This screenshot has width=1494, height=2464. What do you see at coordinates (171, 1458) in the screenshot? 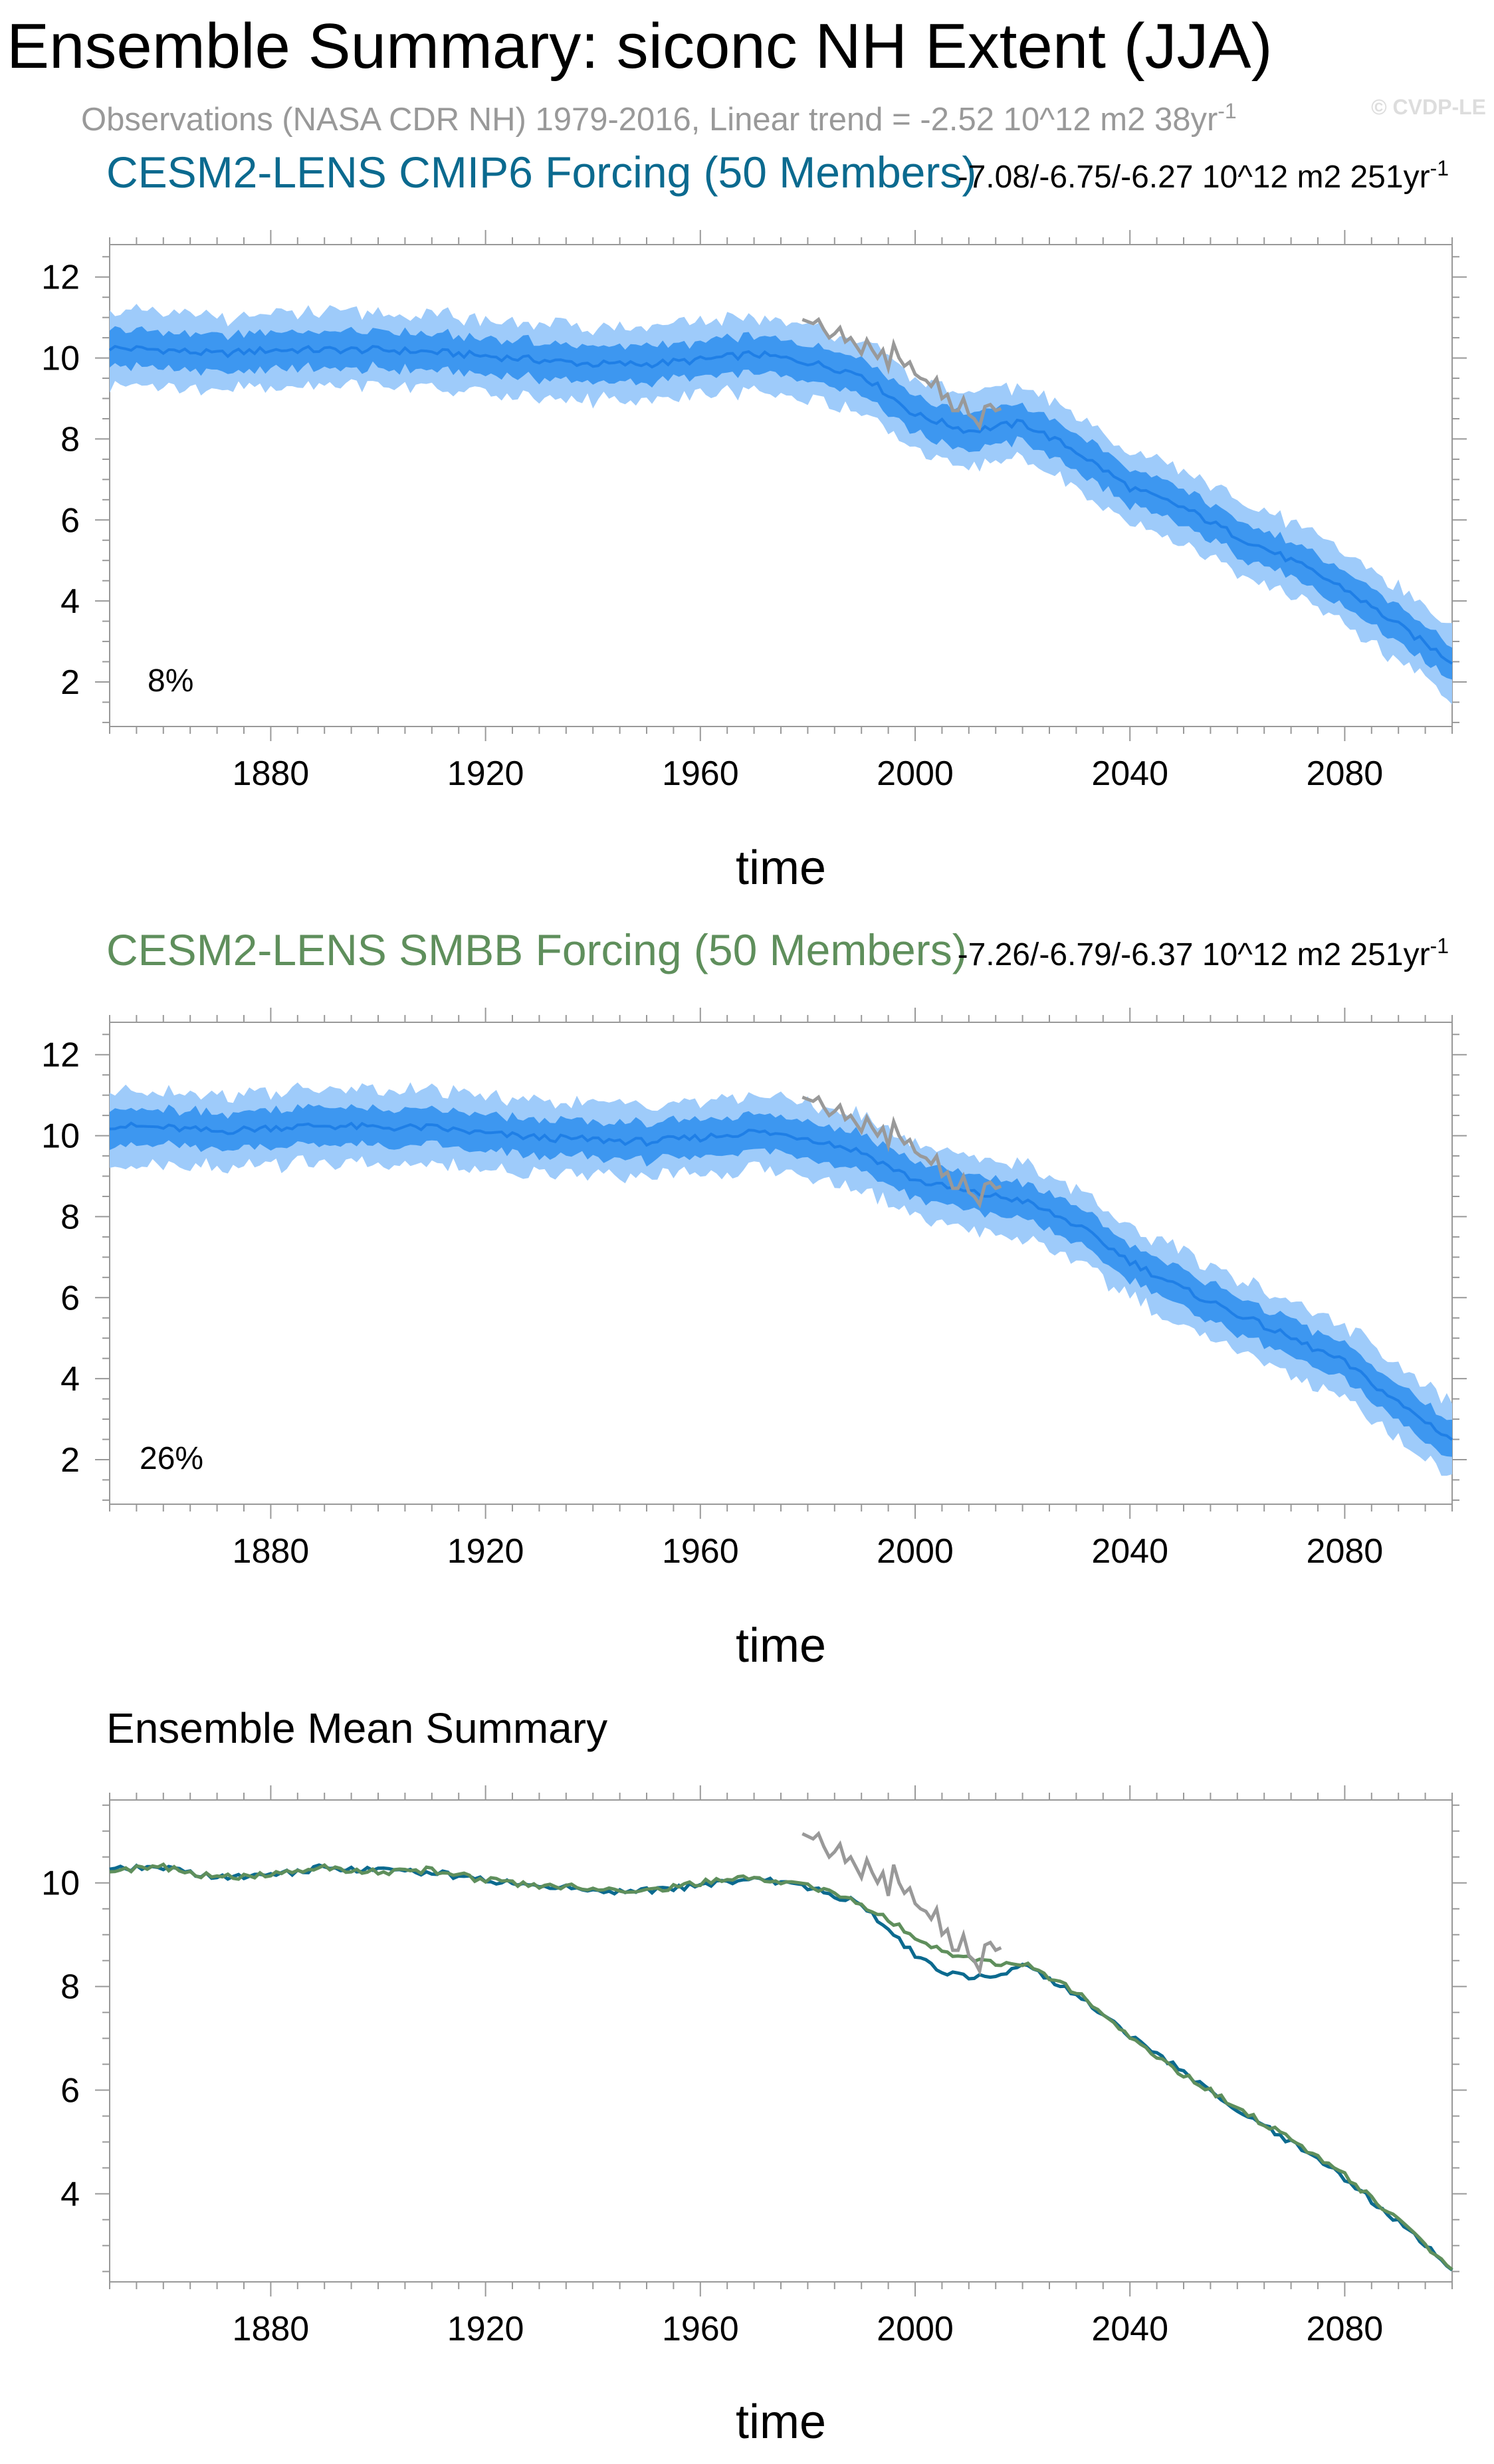
I see `panel-smbb-percent: 26%` at bounding box center [171, 1458].